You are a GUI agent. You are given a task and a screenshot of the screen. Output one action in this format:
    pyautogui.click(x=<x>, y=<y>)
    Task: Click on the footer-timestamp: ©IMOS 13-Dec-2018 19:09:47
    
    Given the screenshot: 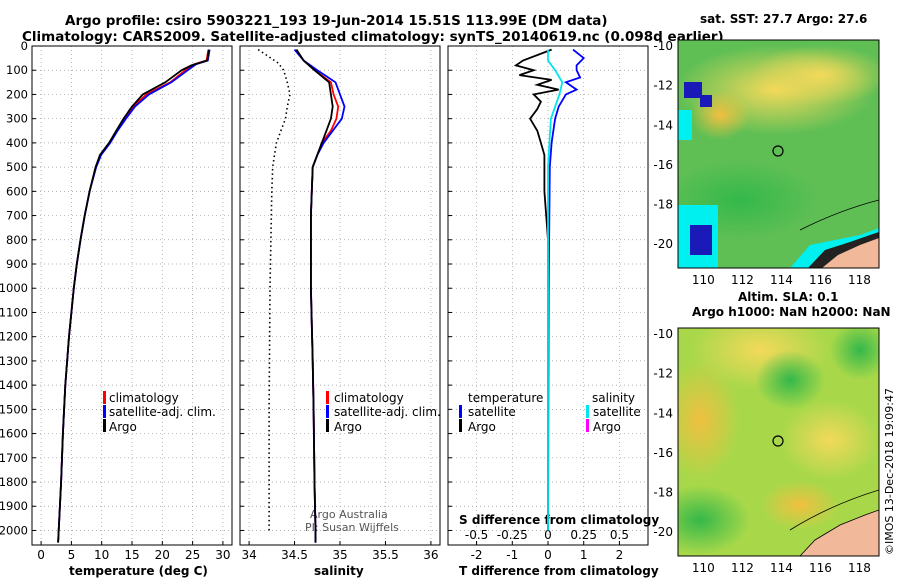 What is the action you would take?
    pyautogui.click(x=889, y=471)
    